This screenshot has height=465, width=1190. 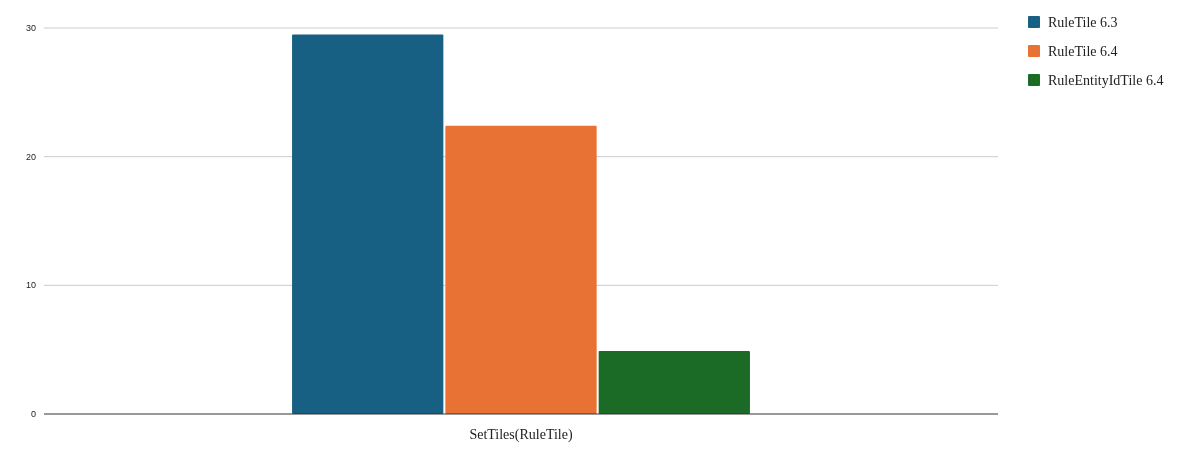 What do you see at coordinates (1083, 51) in the screenshot?
I see `legend-label: RuleTile 6.4` at bounding box center [1083, 51].